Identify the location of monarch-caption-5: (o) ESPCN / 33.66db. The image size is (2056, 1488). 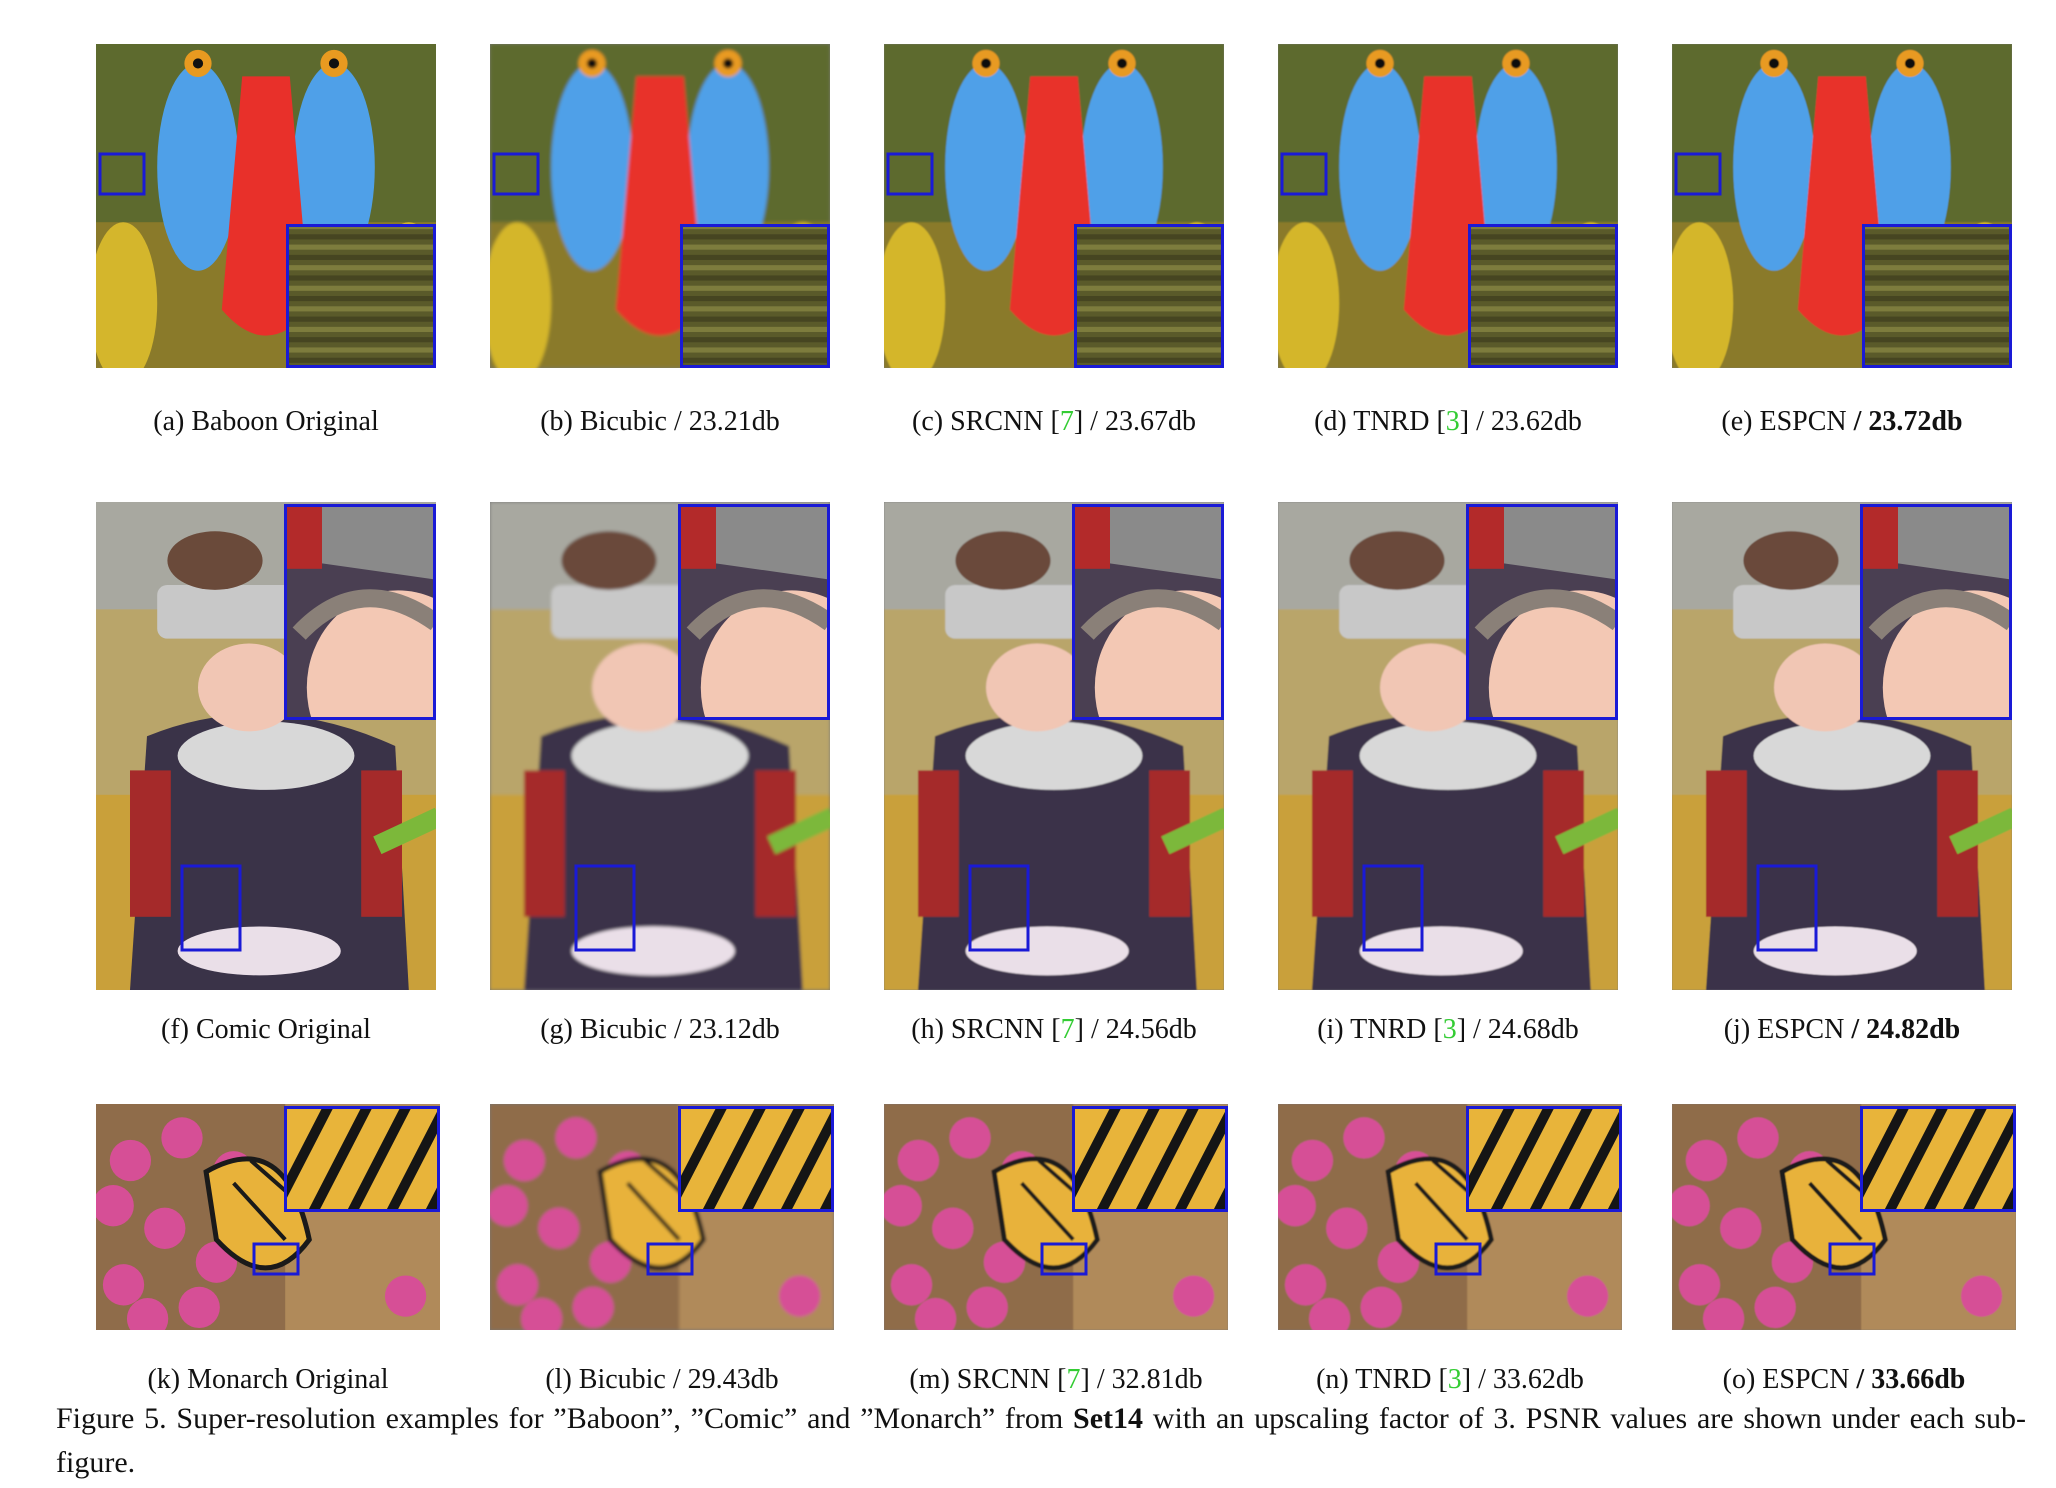
(1844, 1380).